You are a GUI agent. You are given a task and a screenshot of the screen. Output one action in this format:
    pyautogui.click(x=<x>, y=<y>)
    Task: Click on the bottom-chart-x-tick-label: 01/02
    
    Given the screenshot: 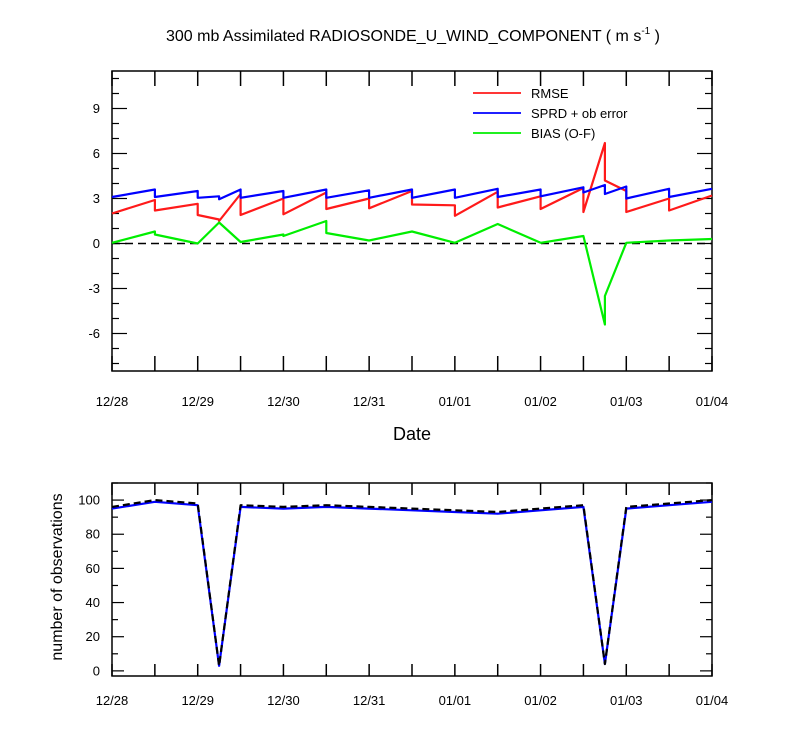 What is the action you would take?
    pyautogui.click(x=540, y=700)
    